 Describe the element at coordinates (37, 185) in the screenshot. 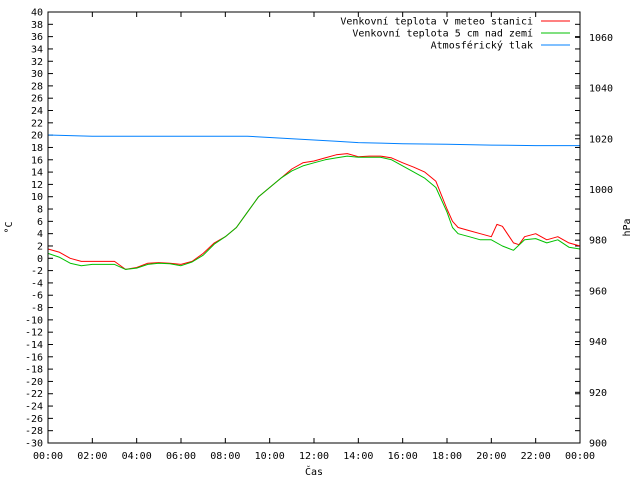

I see `left-tick-label: 12` at that location.